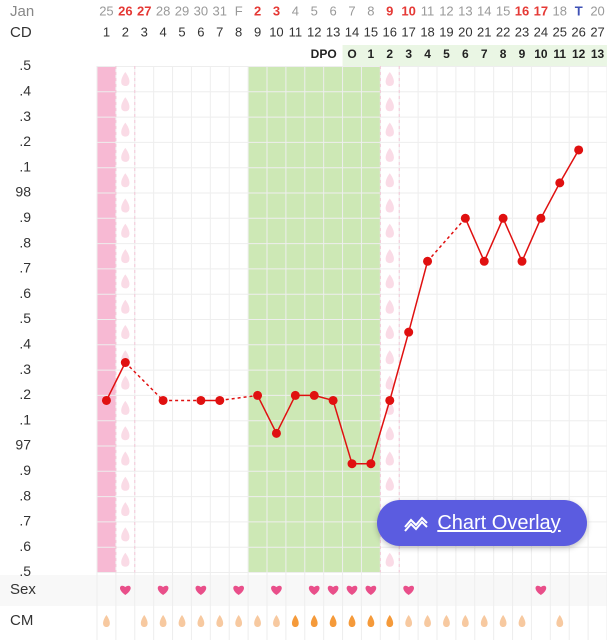  What do you see at coordinates (408, 31) in the screenshot?
I see `cd-label: 17` at bounding box center [408, 31].